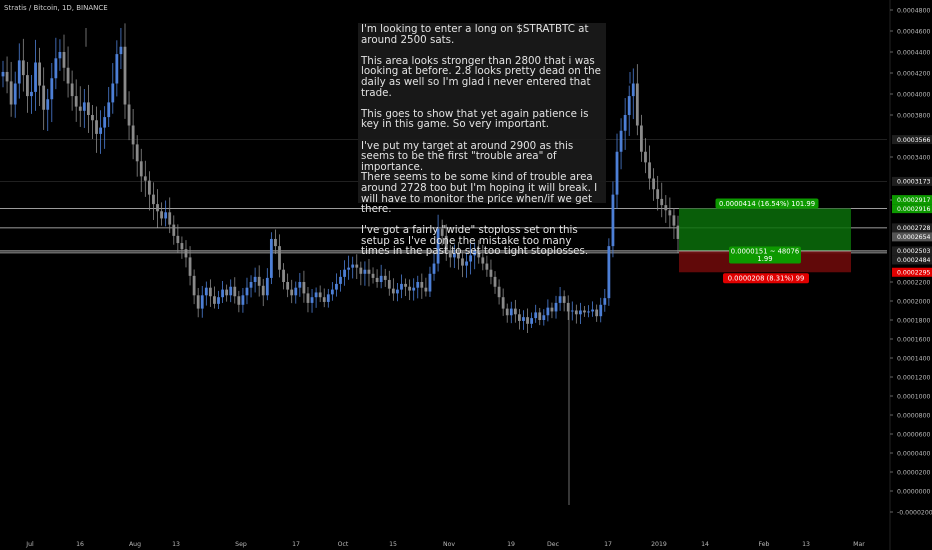  I want to click on x-tick-label: Nov, so click(449, 544).